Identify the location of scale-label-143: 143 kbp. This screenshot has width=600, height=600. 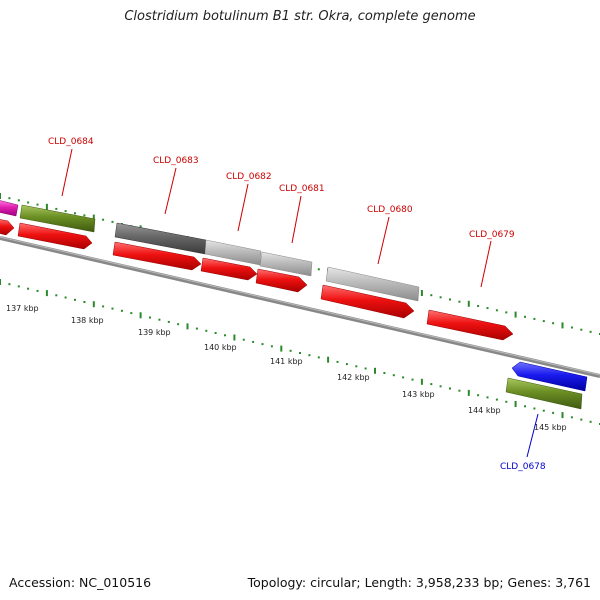
(418, 394).